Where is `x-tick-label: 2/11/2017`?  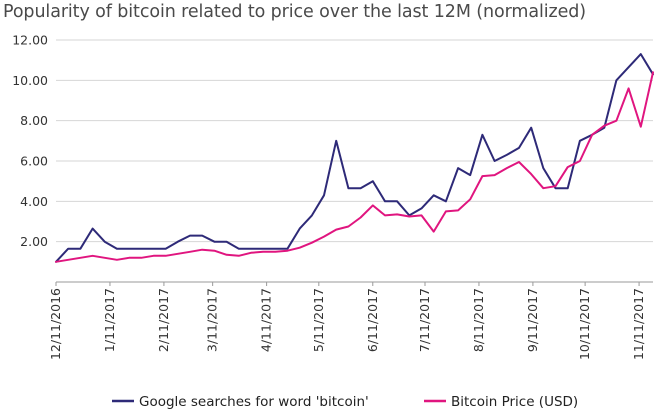 x-tick-label: 2/11/2017 is located at coordinates (163, 320).